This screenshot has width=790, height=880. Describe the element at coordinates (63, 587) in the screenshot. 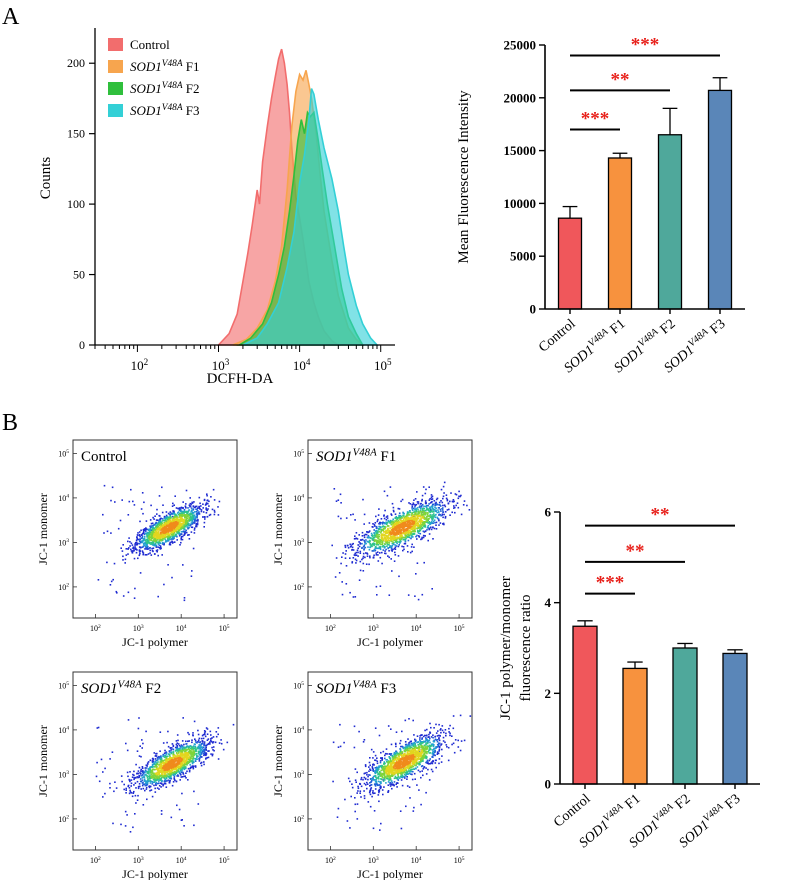

I see `scatter-ytick-label: 102` at that location.